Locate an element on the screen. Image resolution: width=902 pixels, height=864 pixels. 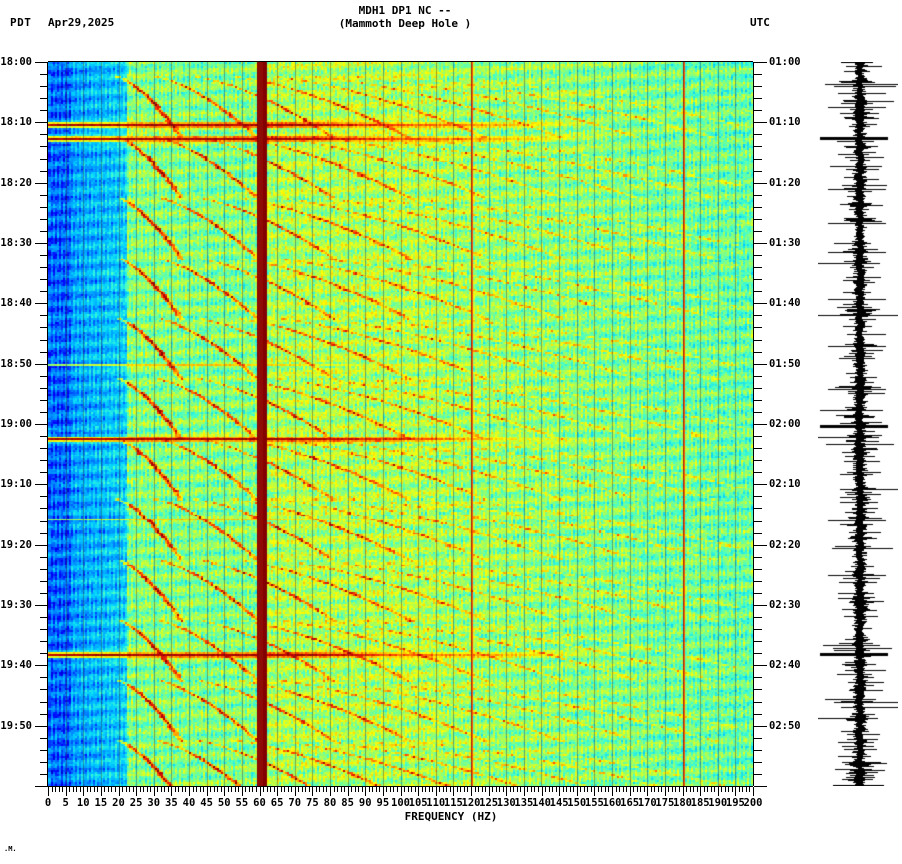
time-label-utc: 01:40 is located at coordinates (785, 303).